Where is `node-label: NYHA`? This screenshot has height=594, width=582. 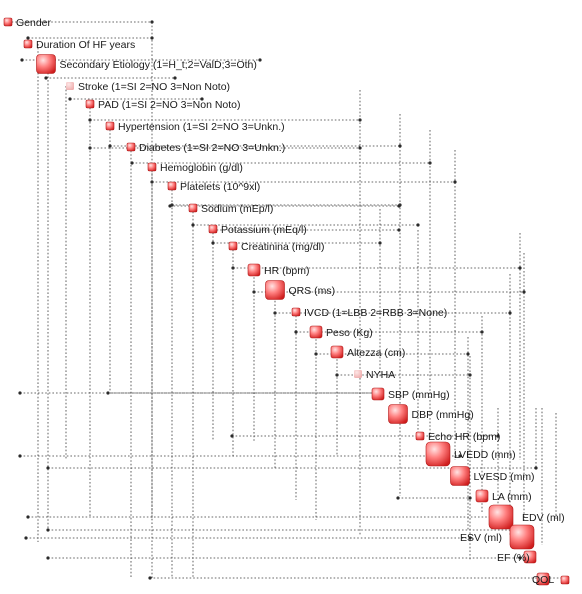
node-label: NYHA is located at coordinates (380, 375).